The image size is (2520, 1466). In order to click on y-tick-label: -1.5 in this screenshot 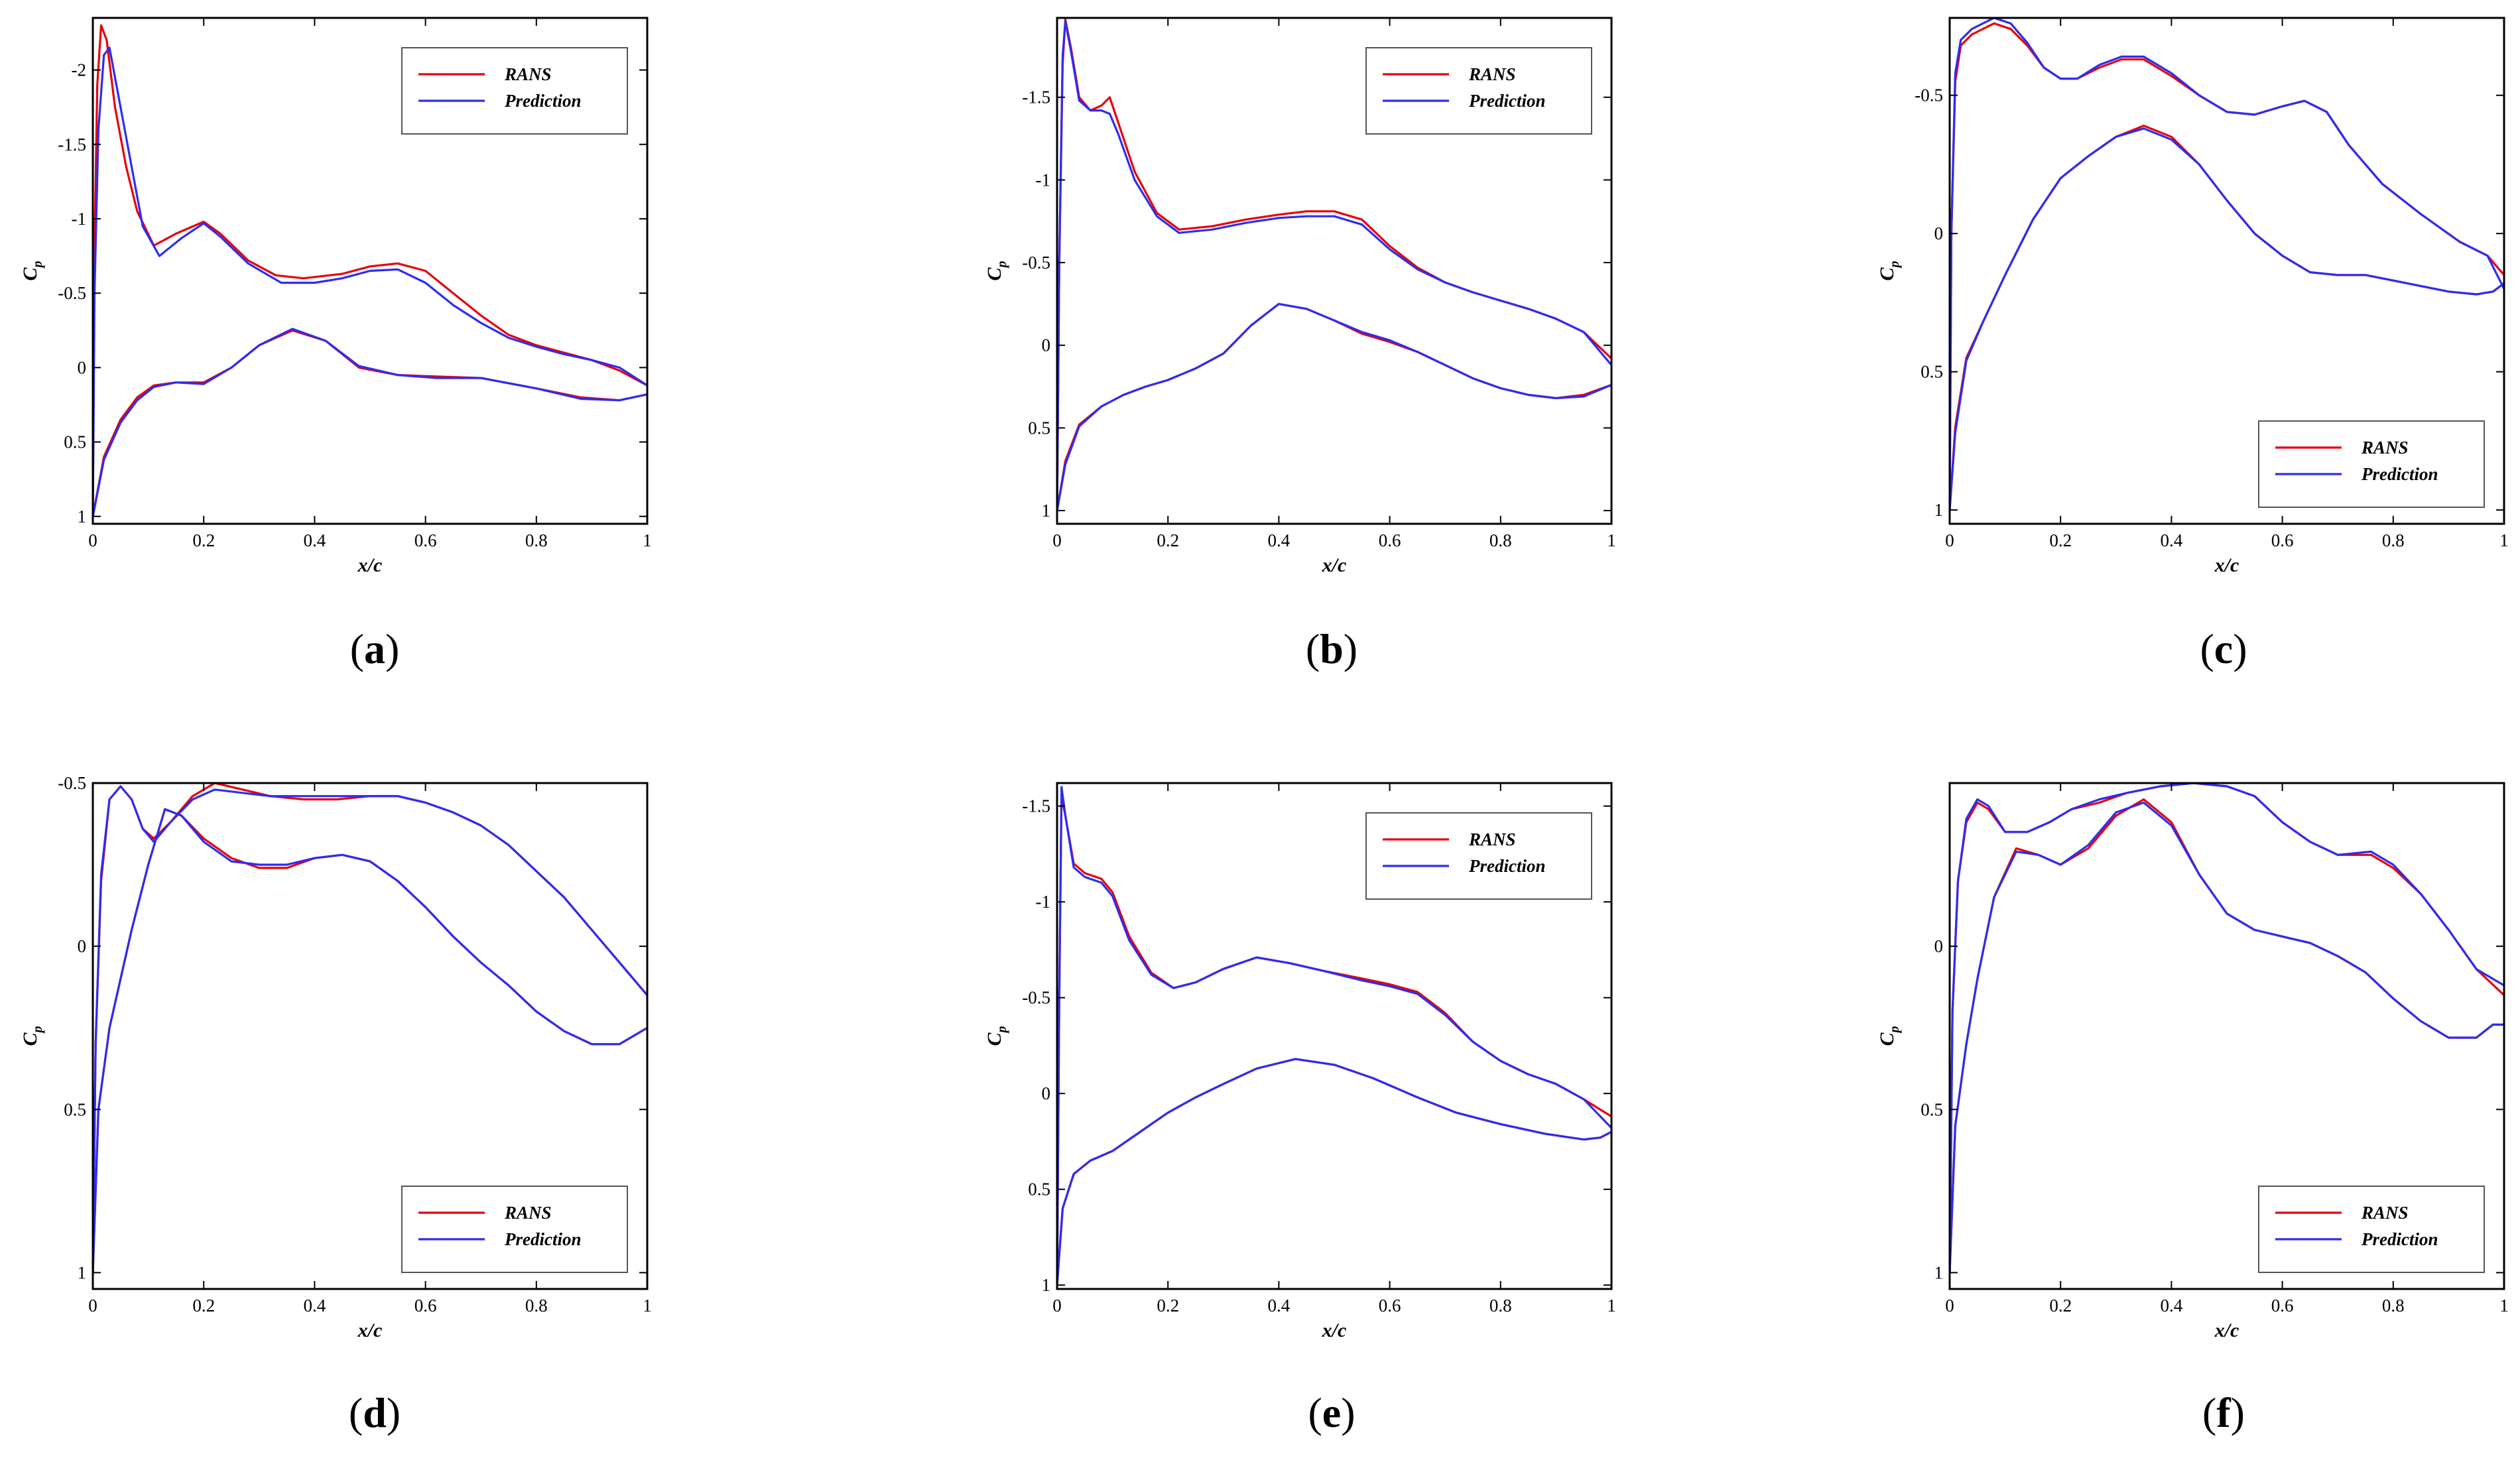, I will do `click(1036, 97)`.